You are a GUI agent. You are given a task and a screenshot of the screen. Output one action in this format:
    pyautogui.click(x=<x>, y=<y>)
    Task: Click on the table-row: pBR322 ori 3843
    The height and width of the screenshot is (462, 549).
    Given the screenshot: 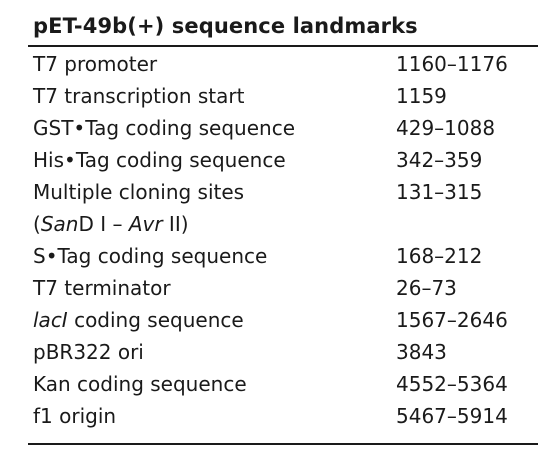 What is the action you would take?
    pyautogui.click(x=274, y=352)
    